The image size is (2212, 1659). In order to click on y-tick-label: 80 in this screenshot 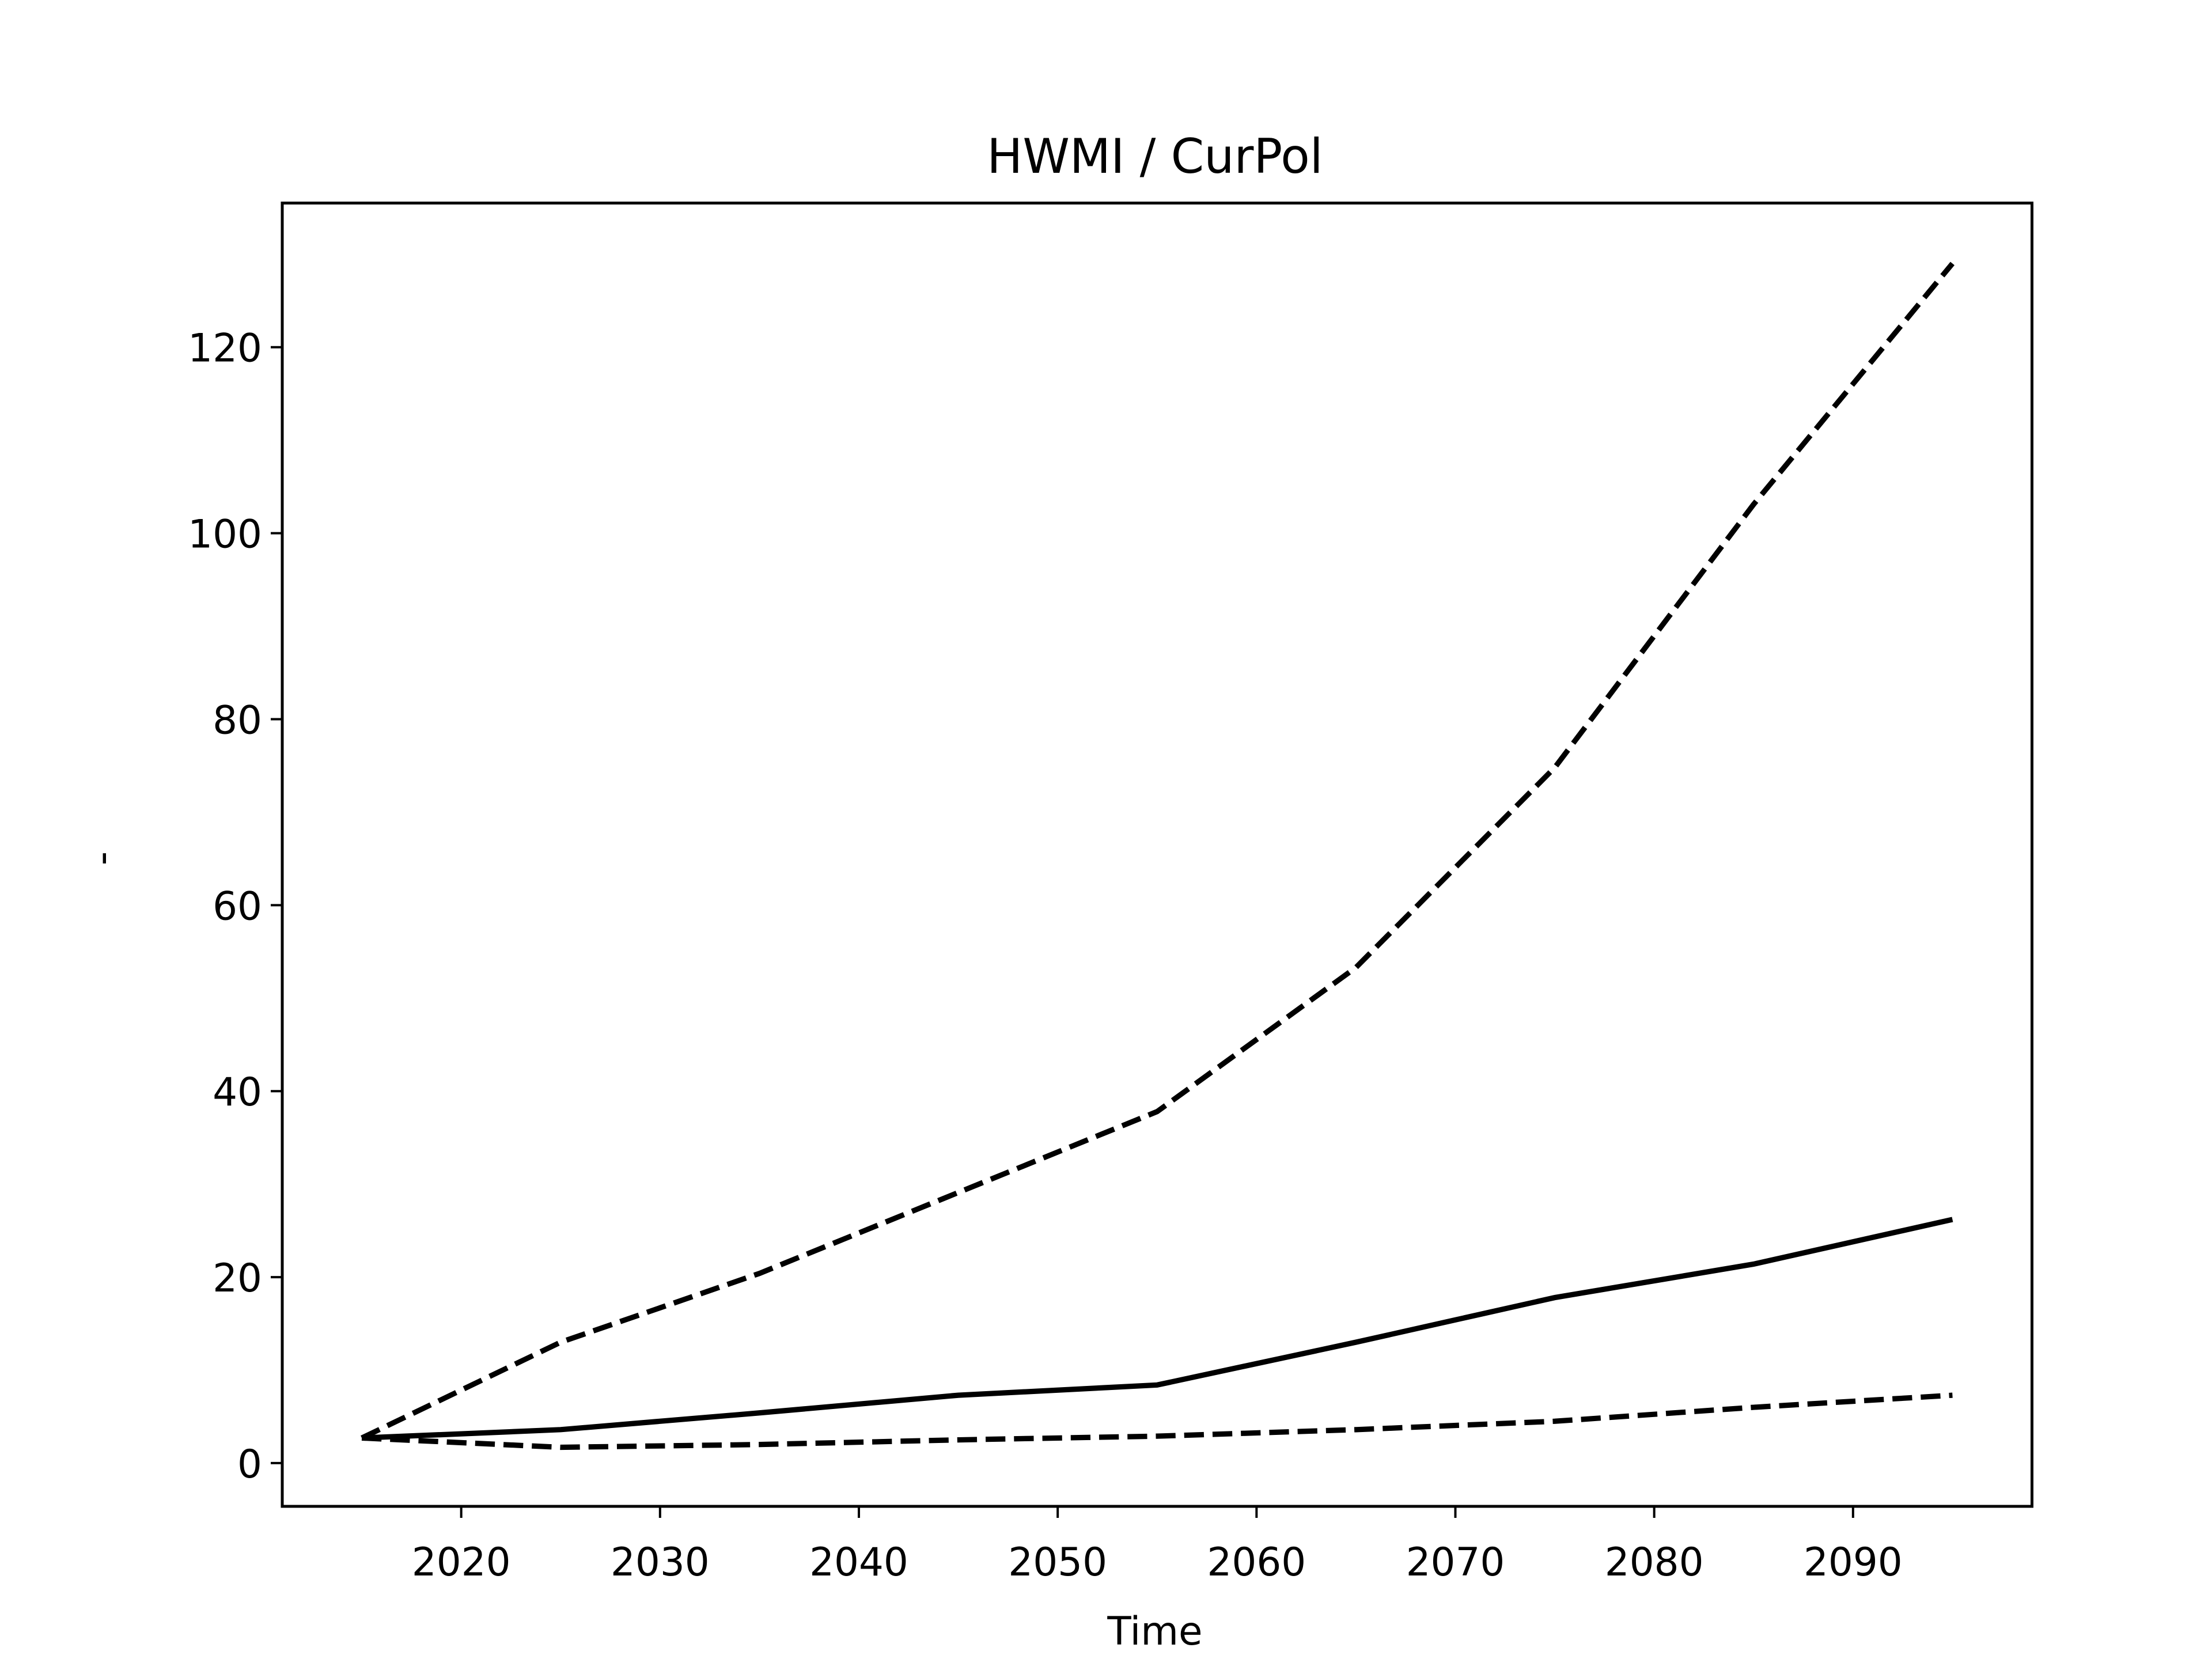, I will do `click(237, 720)`.